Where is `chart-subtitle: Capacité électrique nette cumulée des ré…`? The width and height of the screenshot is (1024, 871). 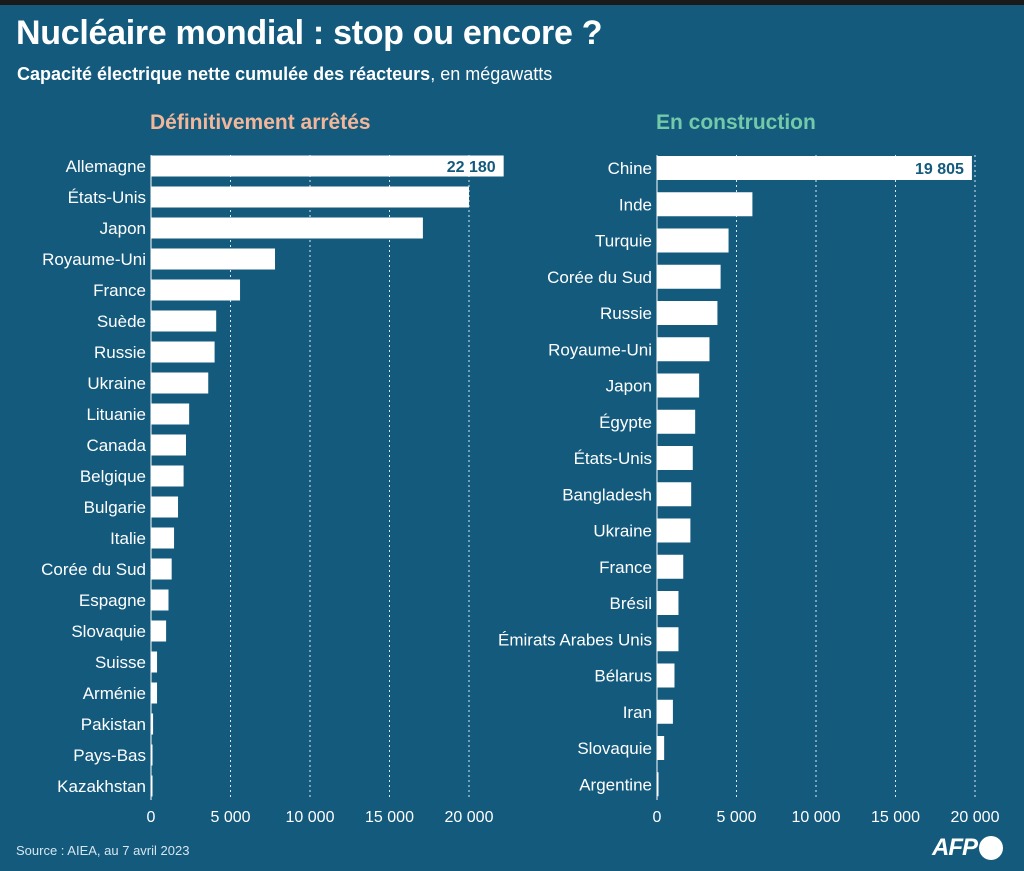
chart-subtitle: Capacité électrique nette cumulée des ré… is located at coordinates (284, 74).